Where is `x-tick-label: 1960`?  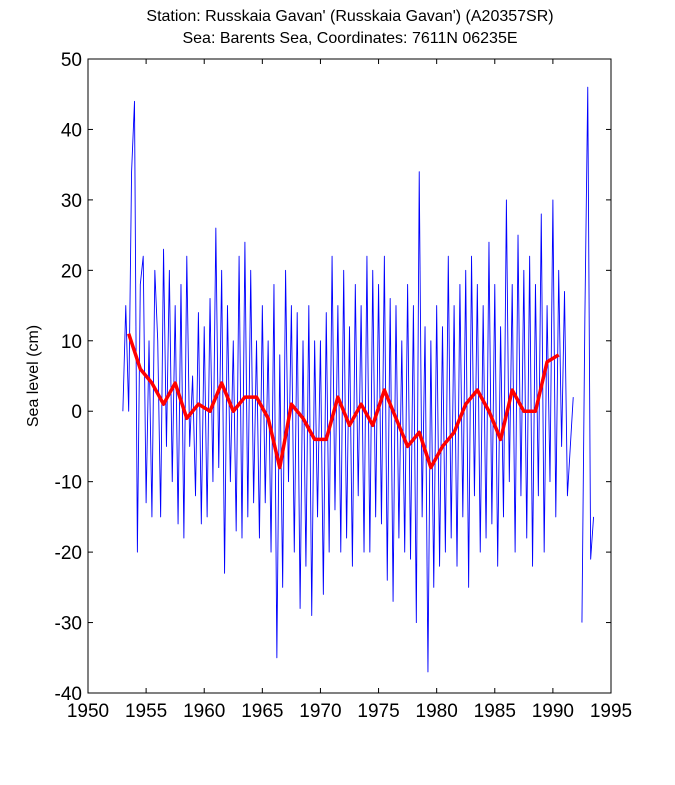
x-tick-label: 1960 is located at coordinates (204, 711).